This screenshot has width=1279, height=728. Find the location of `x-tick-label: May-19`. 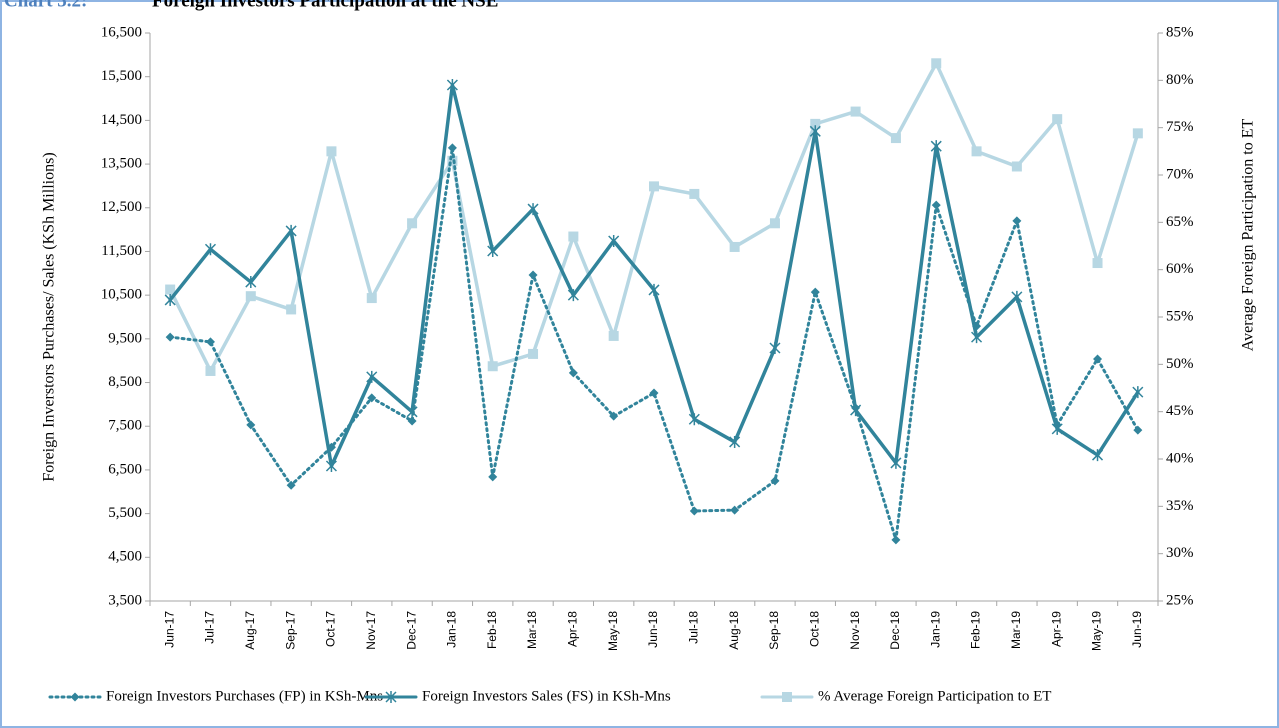

x-tick-label: May-19 is located at coordinates (1097, 631).